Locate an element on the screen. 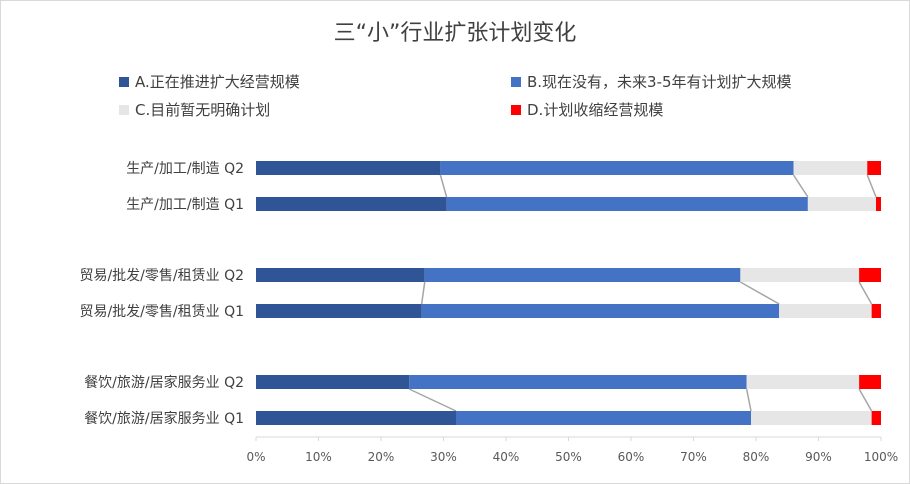 The image size is (910, 484). category-label: 贸易/批发/零售/租赁业 Q1 is located at coordinates (161, 312).